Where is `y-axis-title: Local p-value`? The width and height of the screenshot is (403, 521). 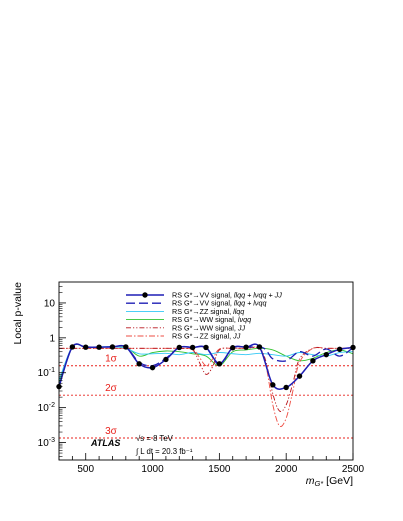 y-axis-title: Local p-value is located at coordinates (18, 313).